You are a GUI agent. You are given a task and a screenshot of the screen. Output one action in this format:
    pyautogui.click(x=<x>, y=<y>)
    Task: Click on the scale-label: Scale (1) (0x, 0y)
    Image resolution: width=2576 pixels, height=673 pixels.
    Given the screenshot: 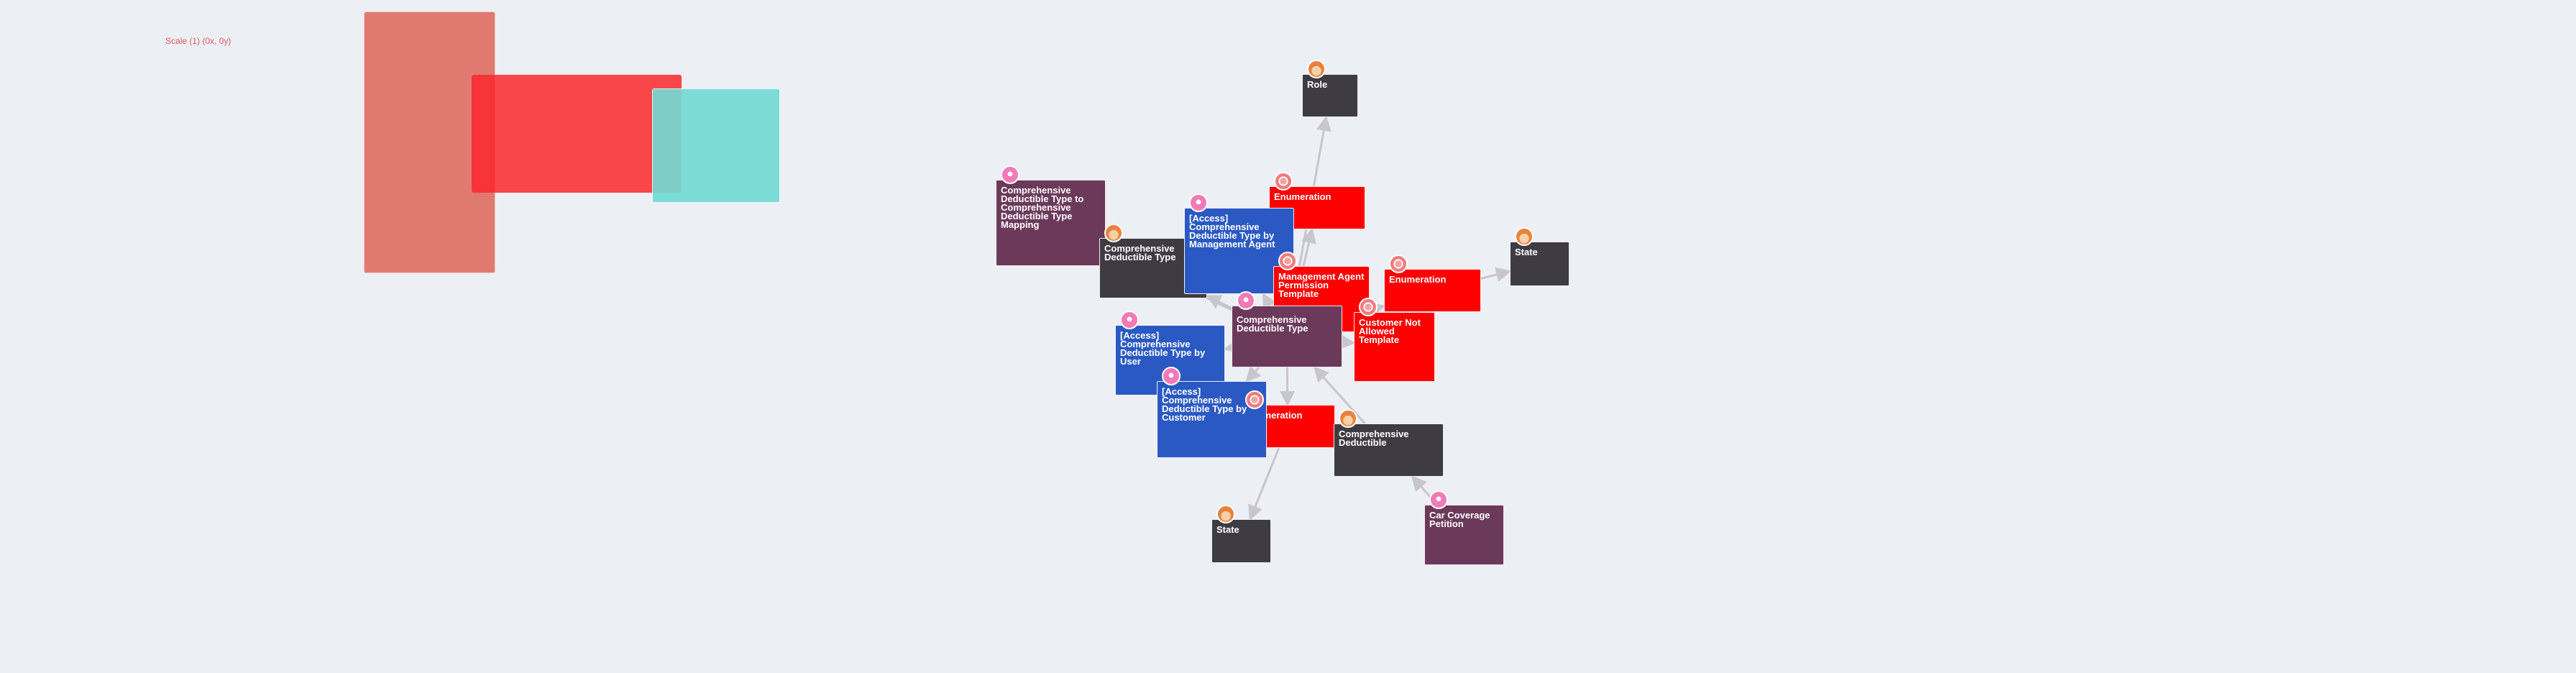 What is the action you would take?
    pyautogui.click(x=199, y=41)
    